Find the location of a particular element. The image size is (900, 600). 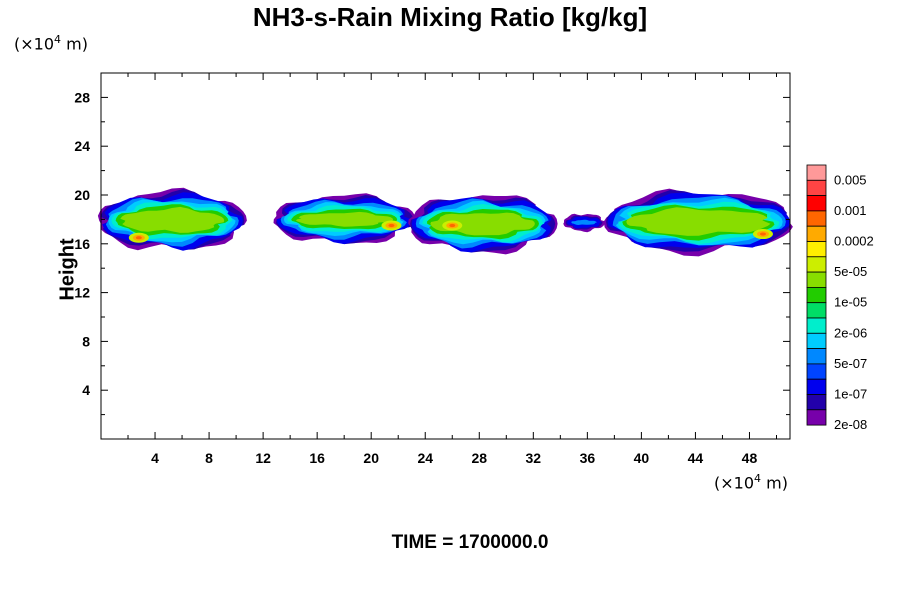

colorbar-label: 2e-06 is located at coordinates (850, 332).